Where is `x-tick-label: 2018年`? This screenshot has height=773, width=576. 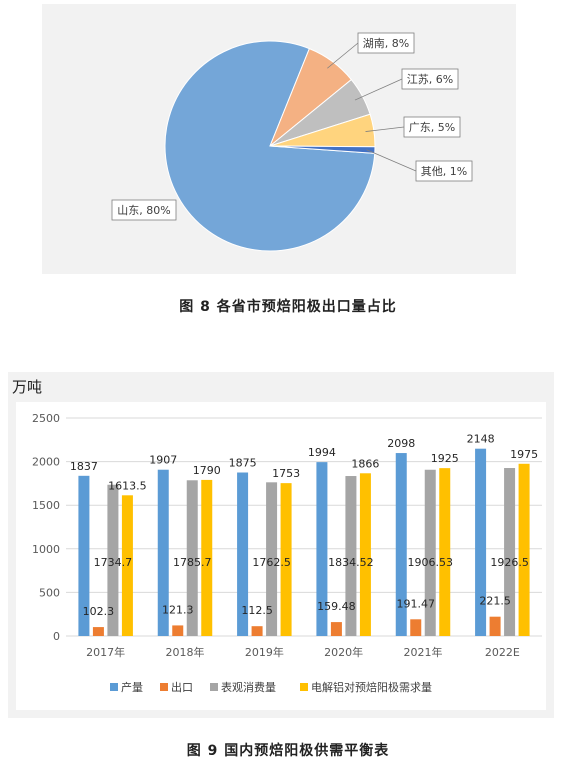 x-tick-label: 2018年 is located at coordinates (185, 652).